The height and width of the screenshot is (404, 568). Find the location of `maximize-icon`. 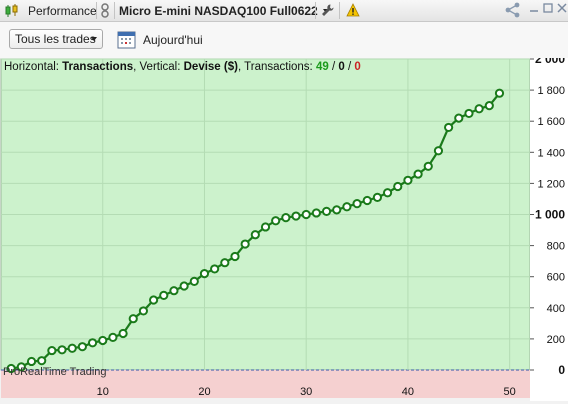

maximize-icon is located at coordinates (548, 9).